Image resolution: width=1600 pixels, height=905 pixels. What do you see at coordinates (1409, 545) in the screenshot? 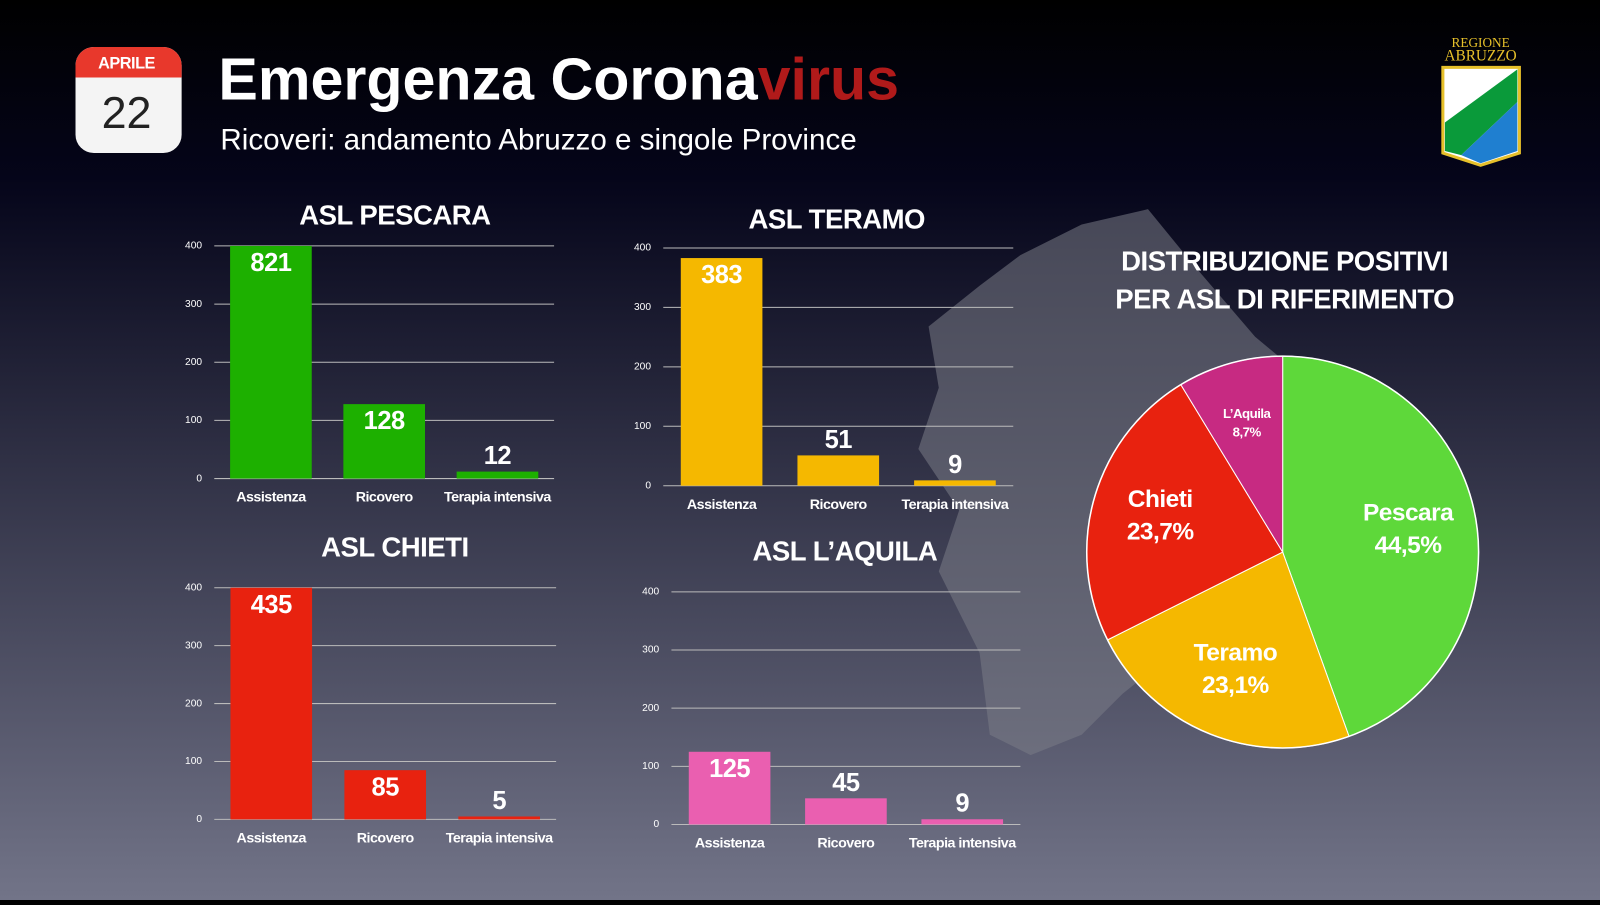
I see `slice-value: 44,5%` at bounding box center [1409, 545].